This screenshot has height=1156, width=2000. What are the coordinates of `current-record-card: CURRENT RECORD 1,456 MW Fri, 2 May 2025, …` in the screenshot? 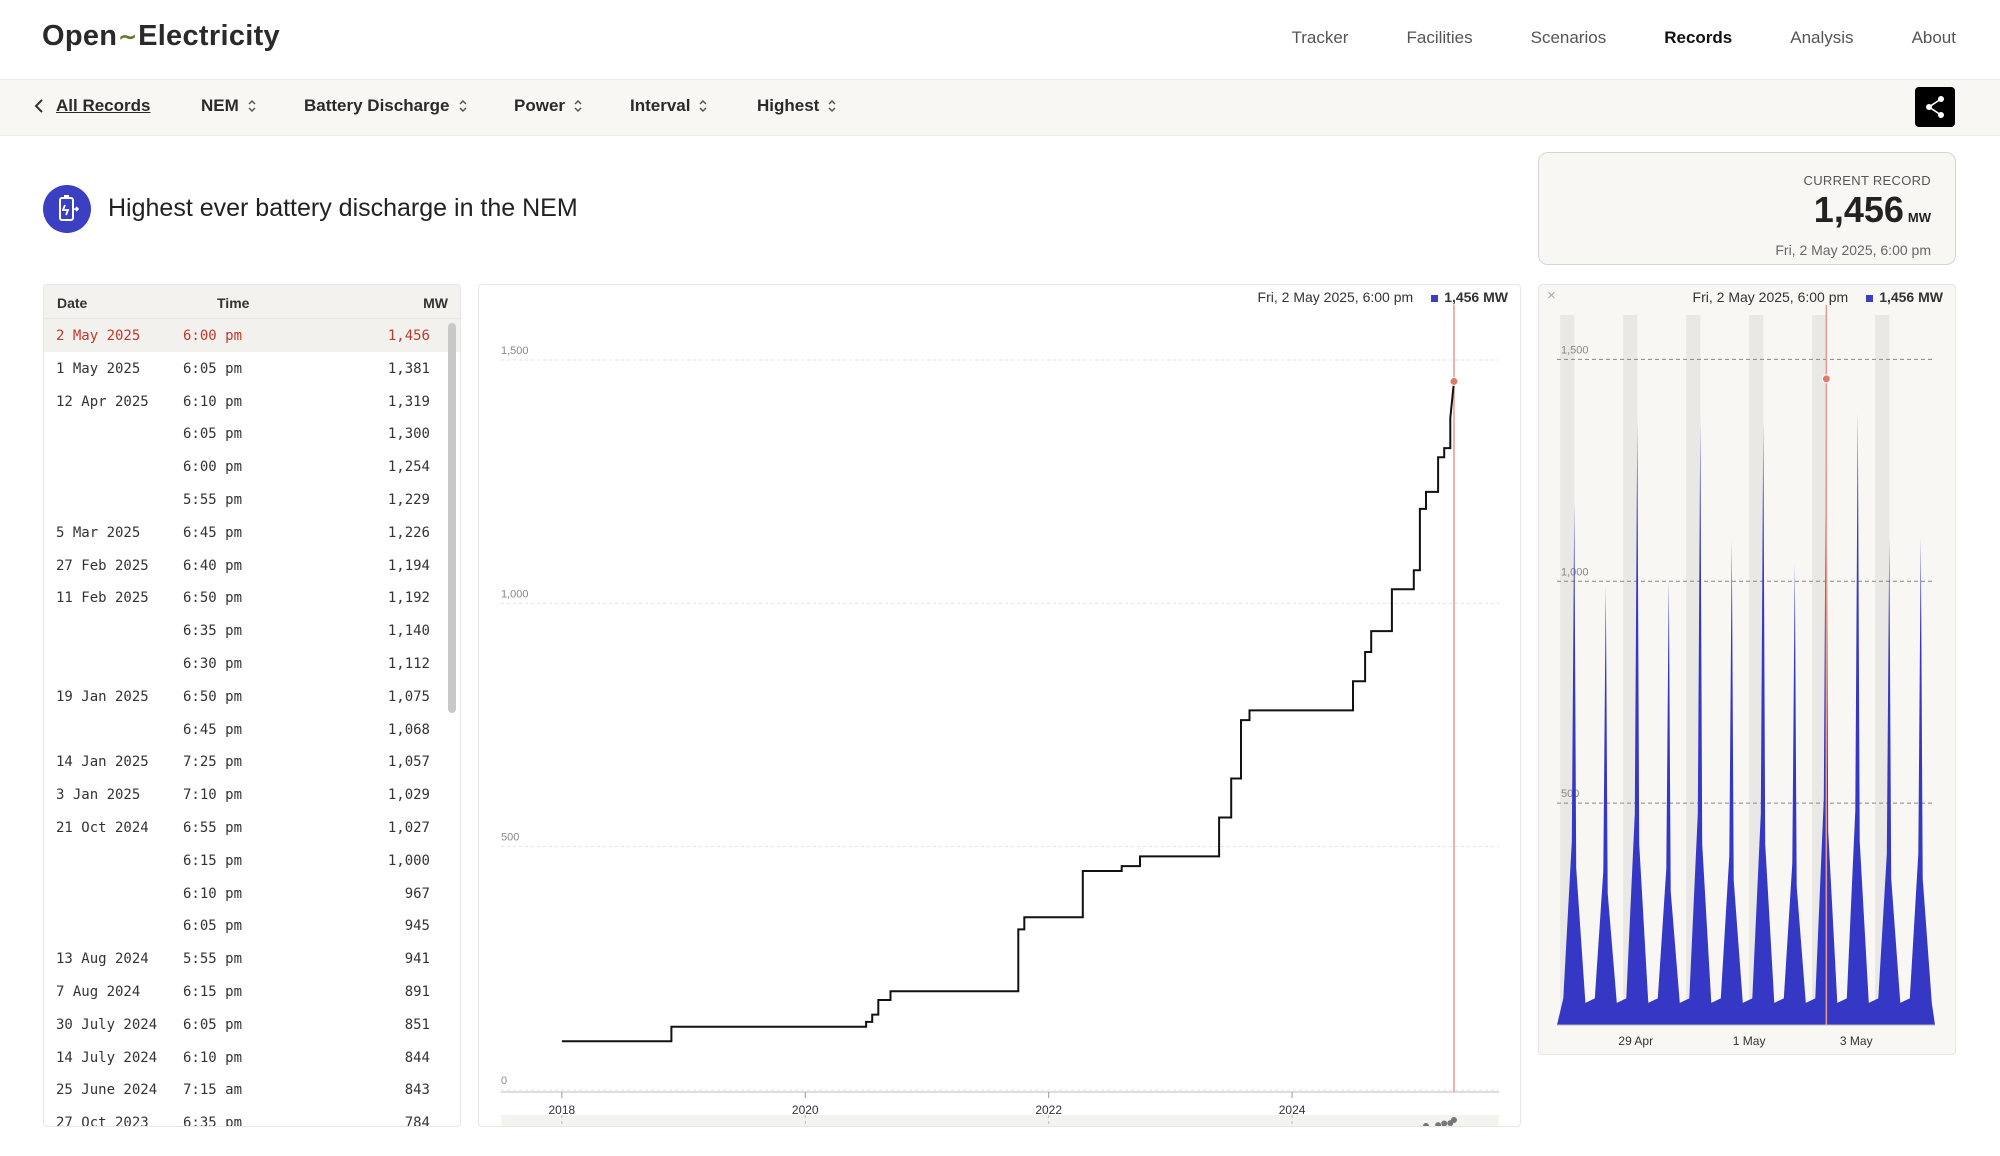 It's located at (1747, 208).